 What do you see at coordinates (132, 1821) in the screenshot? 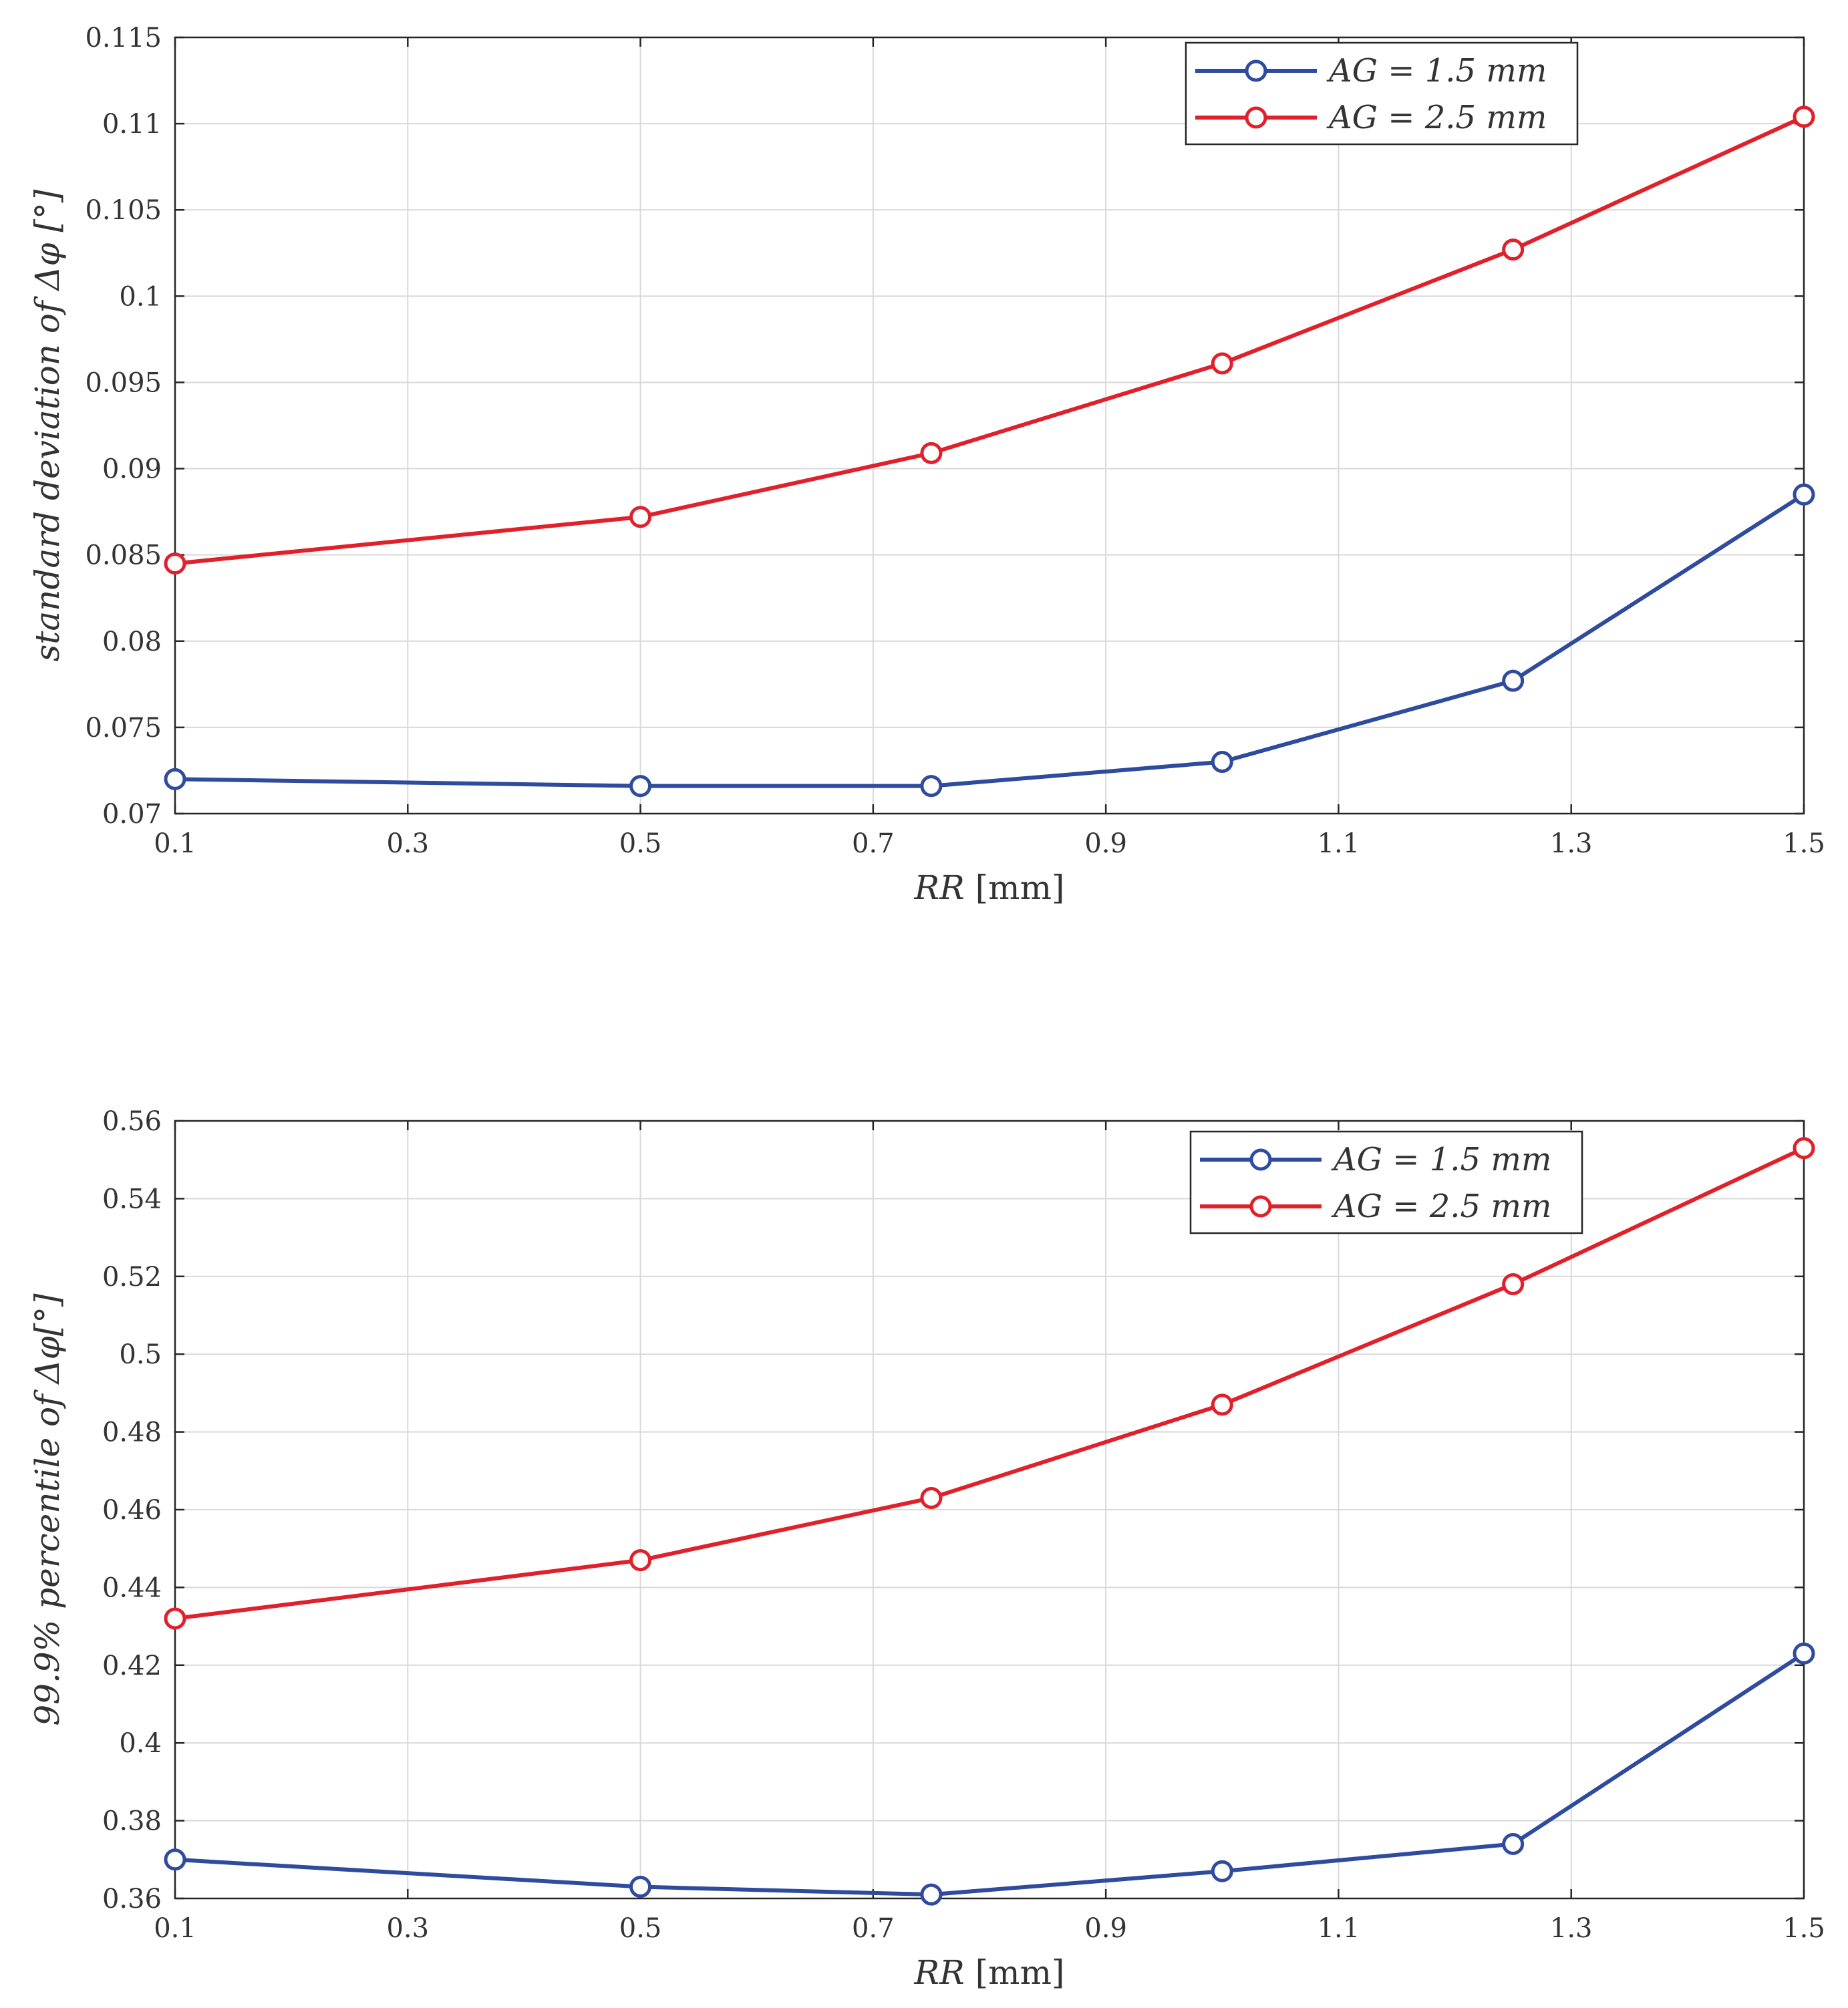
I see `y-tick-label: 0.38` at bounding box center [132, 1821].